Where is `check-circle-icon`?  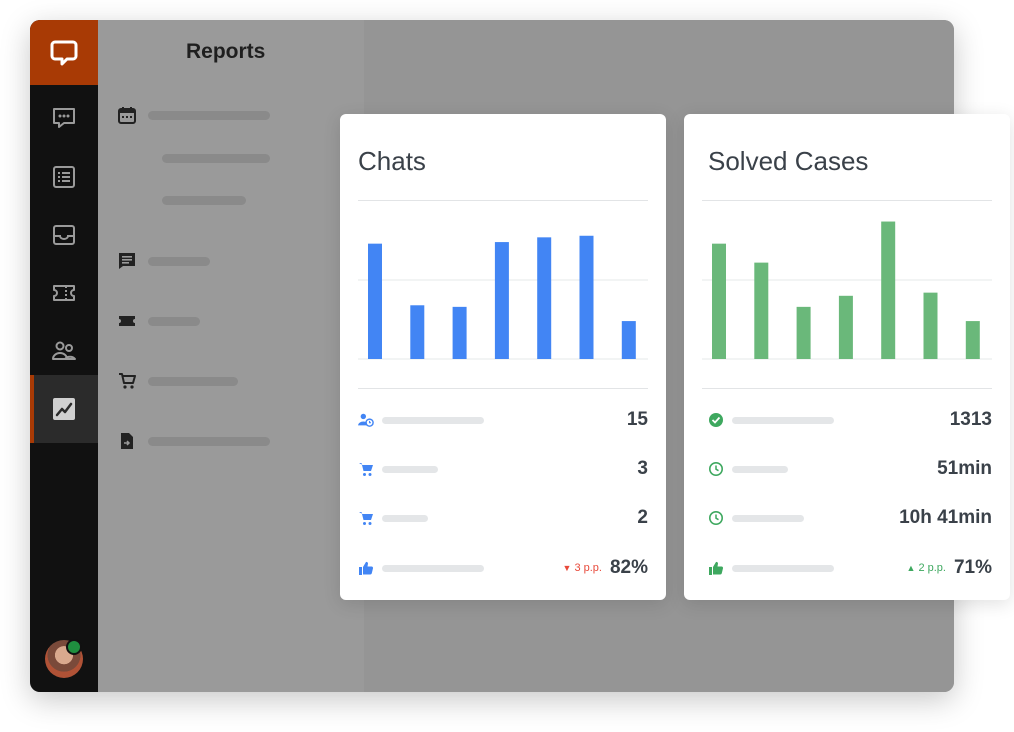
check-circle-icon is located at coordinates (716, 420).